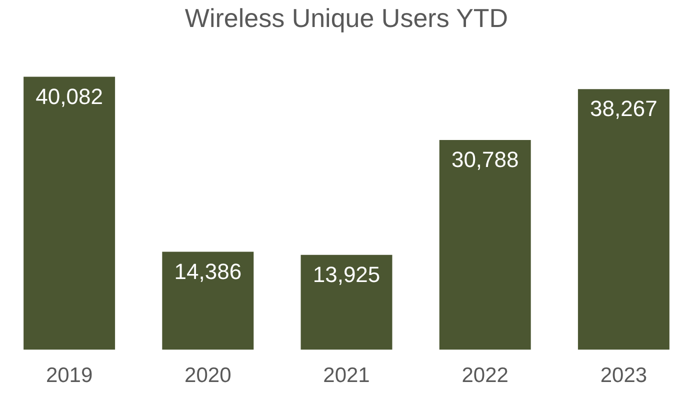 The width and height of the screenshot is (693, 407). I want to click on x-tick-label: 2019, so click(69, 376).